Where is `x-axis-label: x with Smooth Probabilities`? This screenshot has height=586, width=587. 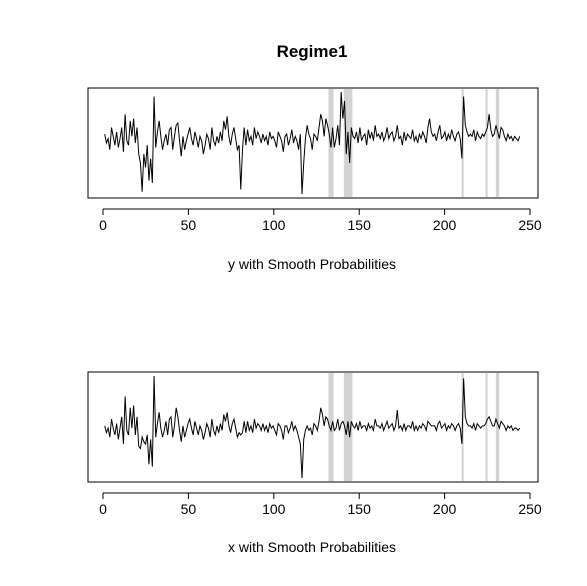 x-axis-label: x with Smooth Probabilities is located at coordinates (312, 547).